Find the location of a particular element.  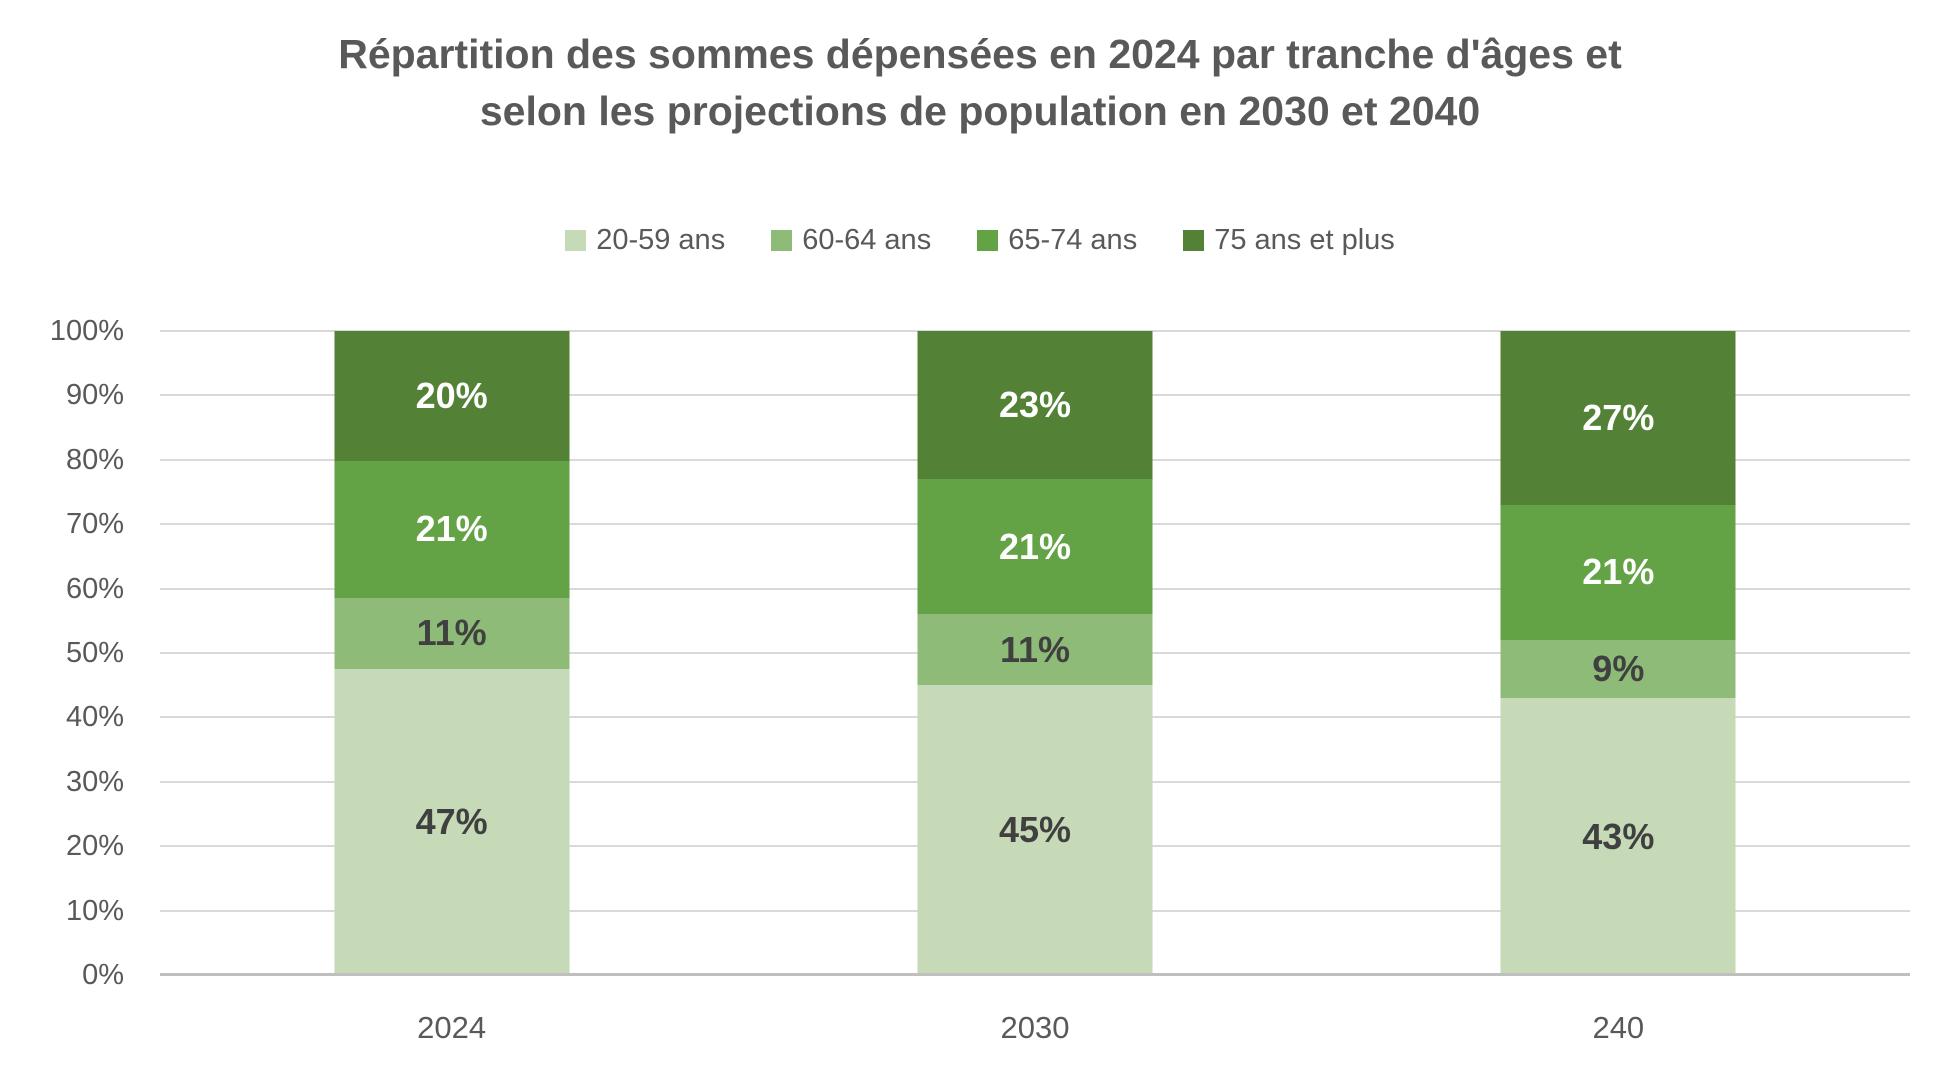

data-label: 9% is located at coordinates (1618, 669).